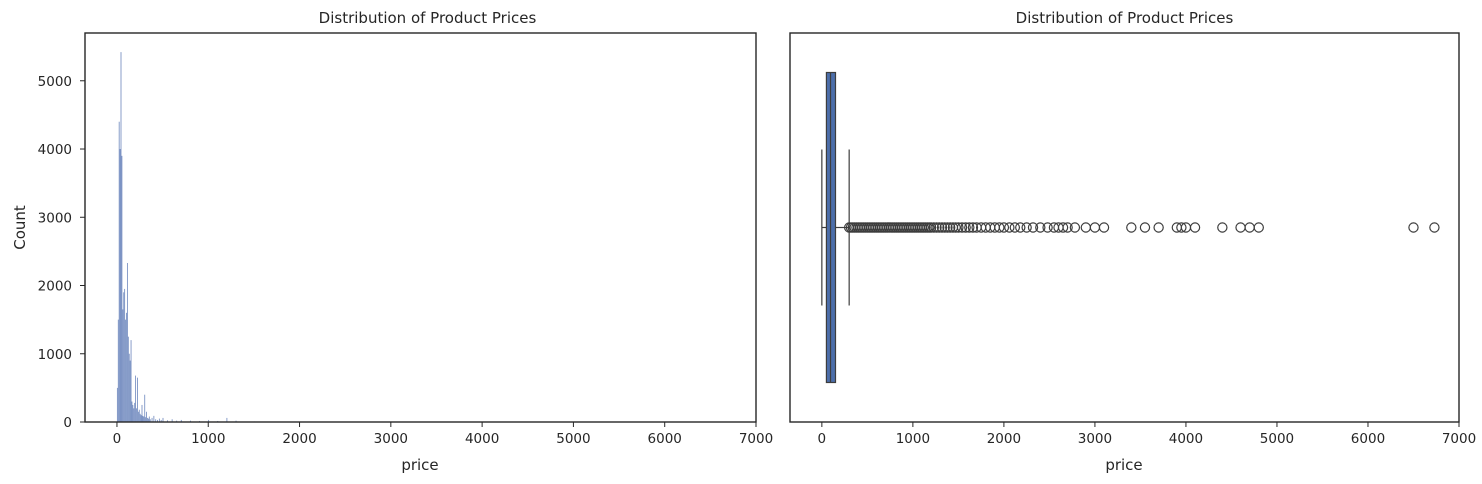  I want to click on histogram-x-tick-label-0: 0, so click(117, 439).